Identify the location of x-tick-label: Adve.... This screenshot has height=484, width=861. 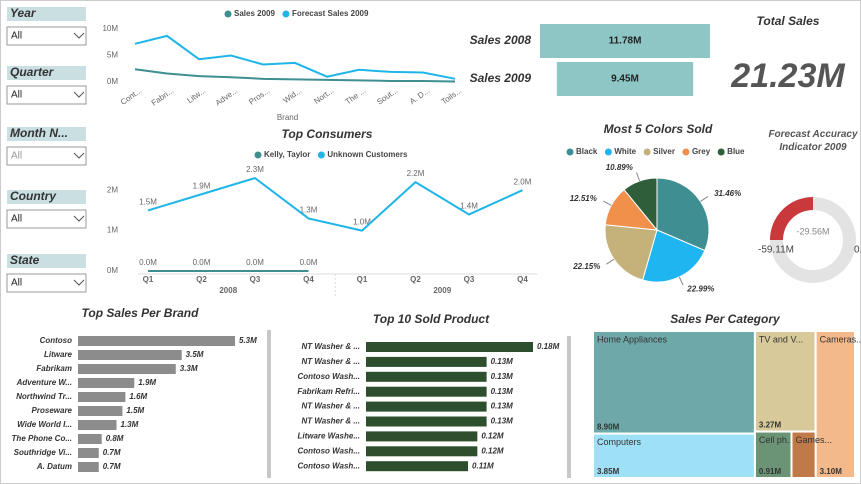
(227, 97).